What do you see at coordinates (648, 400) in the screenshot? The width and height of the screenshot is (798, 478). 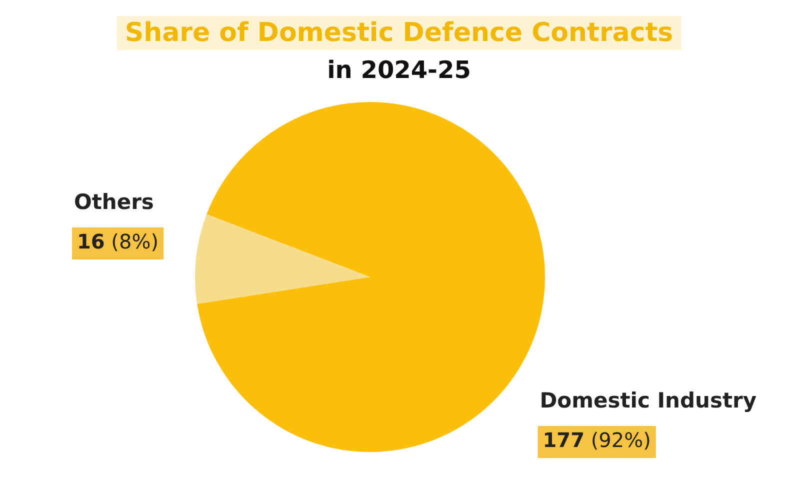 I see `slice-label: Domestic Industry` at bounding box center [648, 400].